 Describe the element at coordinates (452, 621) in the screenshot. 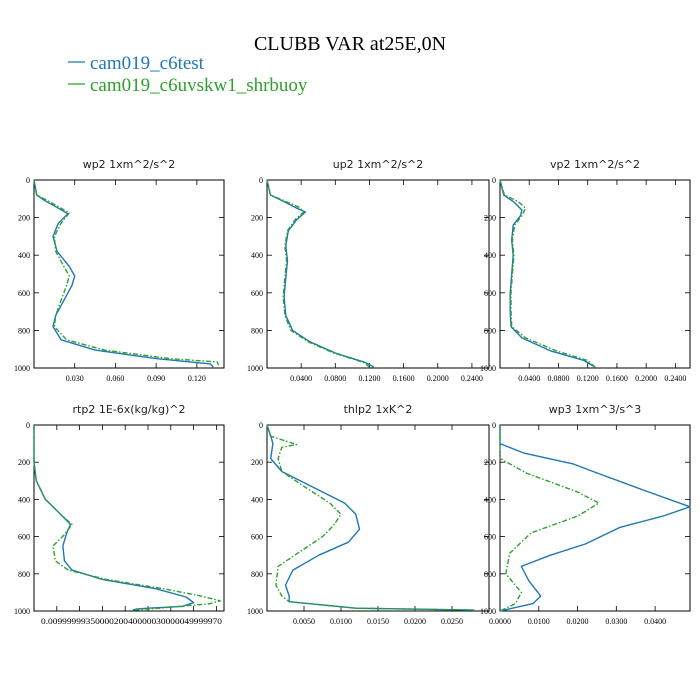

I see `x-tick-label: 0.0250` at that location.